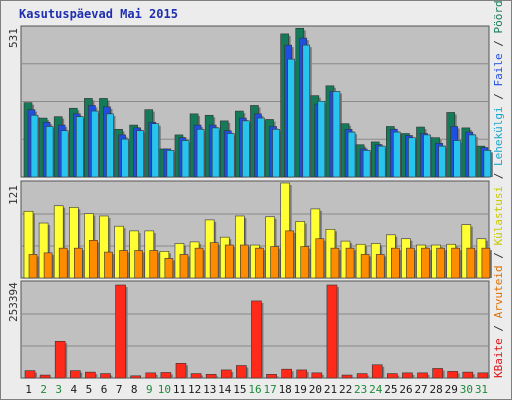 The height and width of the screenshot is (400, 512). What do you see at coordinates (498, 17) in the screenshot?
I see `legend-visits: Pöördumisi` at bounding box center [498, 17].